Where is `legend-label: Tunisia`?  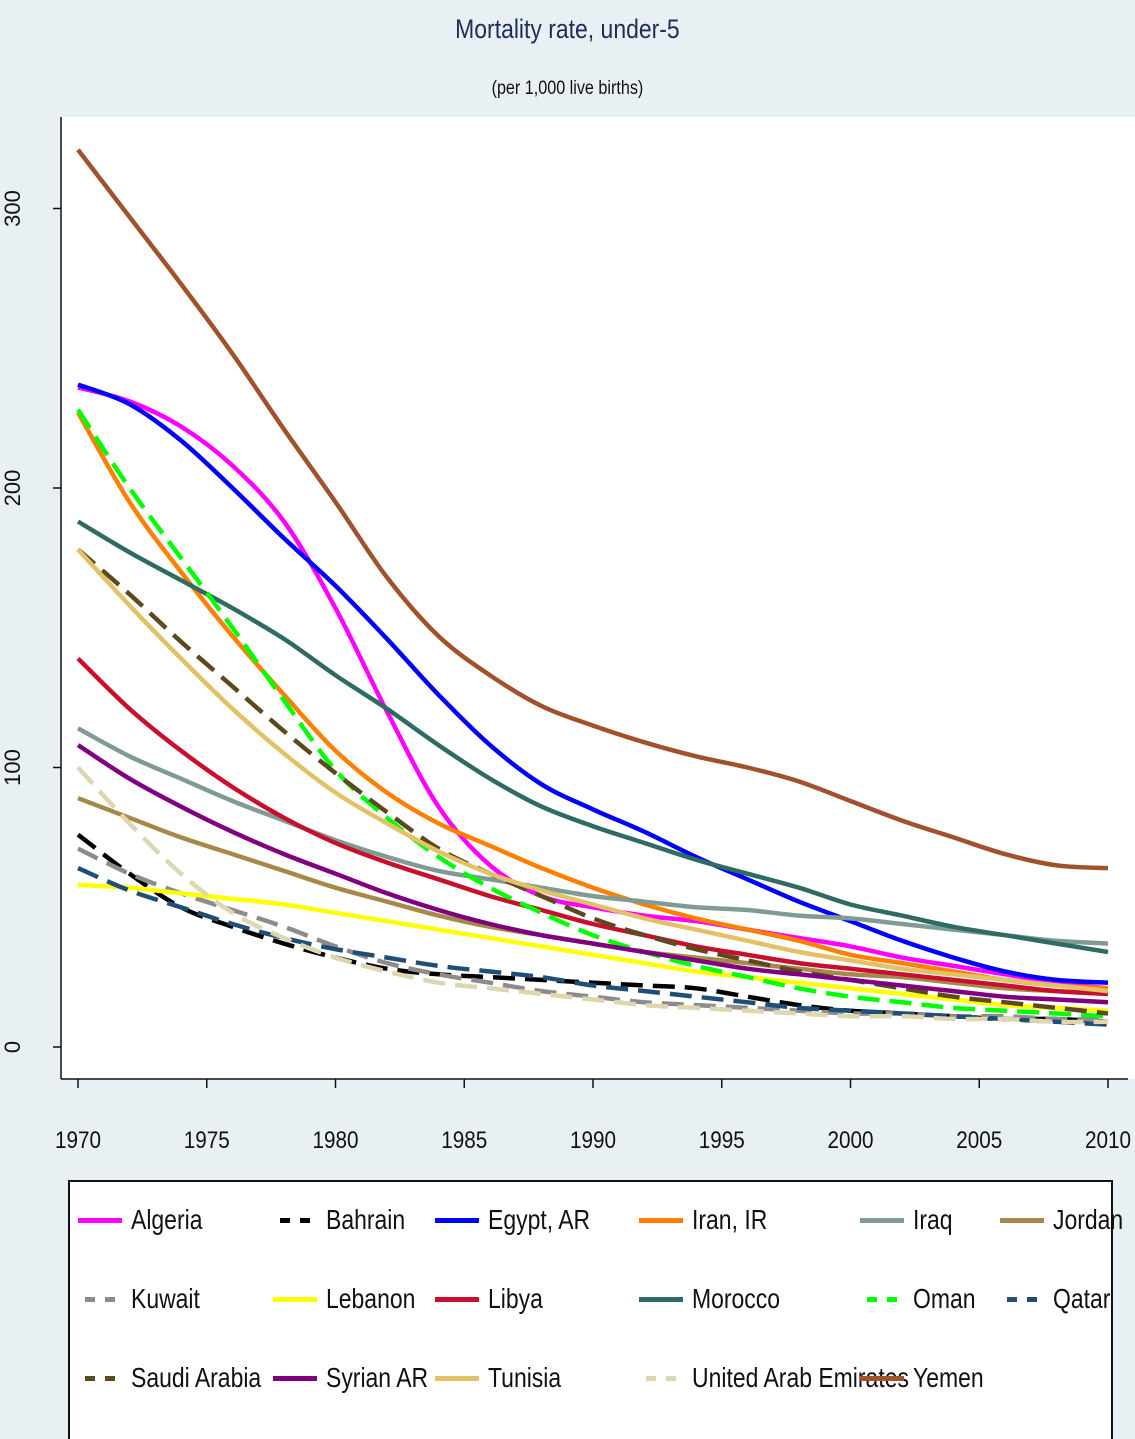 legend-label: Tunisia is located at coordinates (525, 1377).